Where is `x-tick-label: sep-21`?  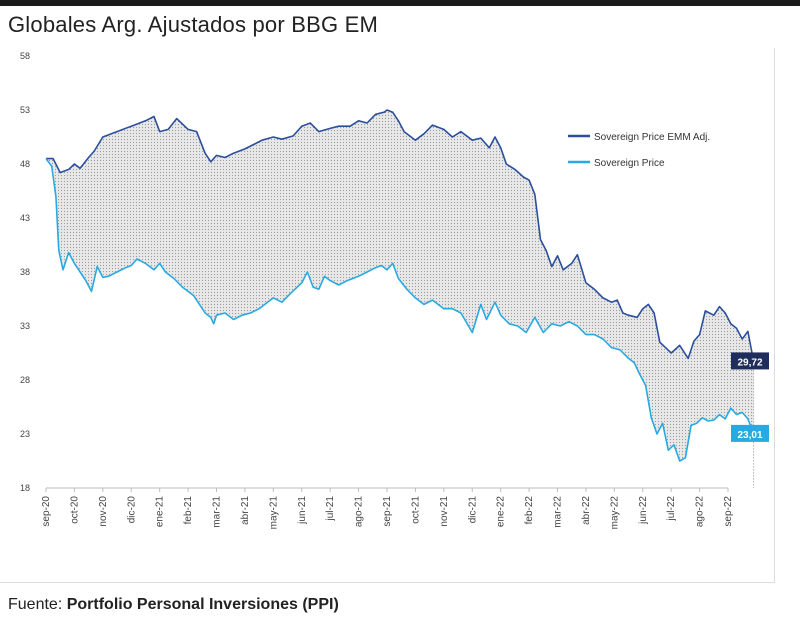 x-tick-label: sep-21 is located at coordinates (387, 511).